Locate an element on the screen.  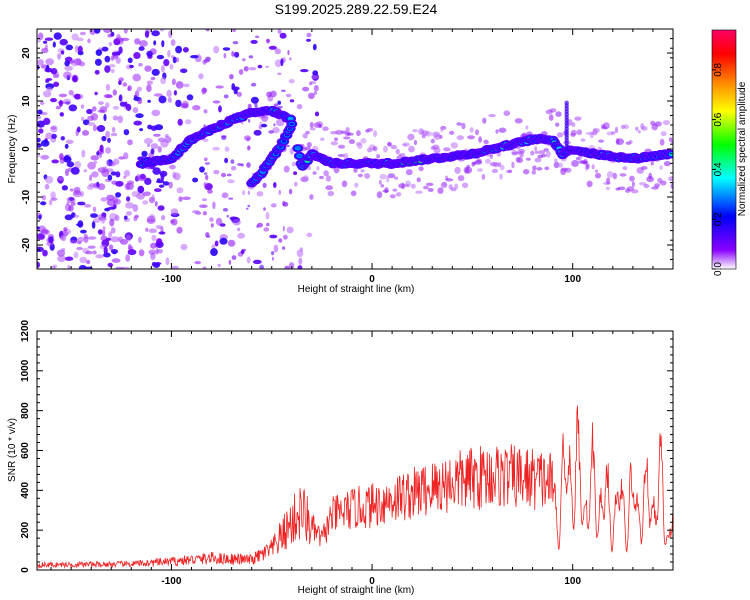
spectrogram-xlabel: Height of straight line (km) is located at coordinates (356, 289).